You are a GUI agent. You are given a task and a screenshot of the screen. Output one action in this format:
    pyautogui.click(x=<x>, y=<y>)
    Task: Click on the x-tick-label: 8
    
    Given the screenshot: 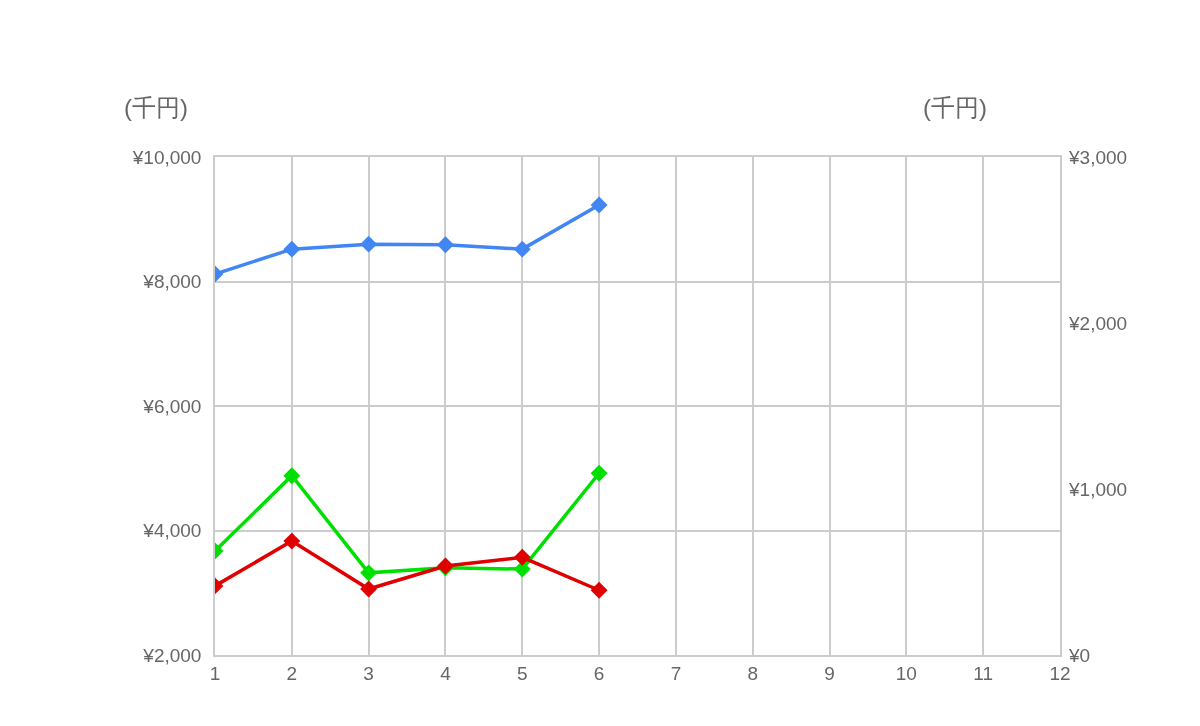 What is the action you would take?
    pyautogui.click(x=753, y=673)
    